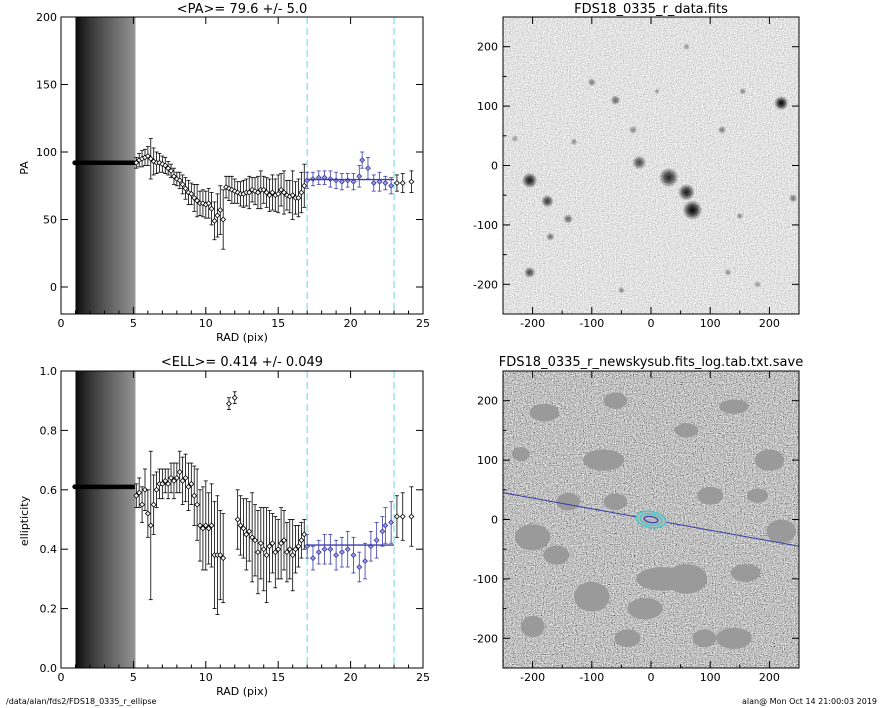 The width and height of the screenshot is (885, 708). Describe the element at coordinates (242, 337) in the screenshot. I see `pa-x-axis-label: RAD (pix)` at that location.